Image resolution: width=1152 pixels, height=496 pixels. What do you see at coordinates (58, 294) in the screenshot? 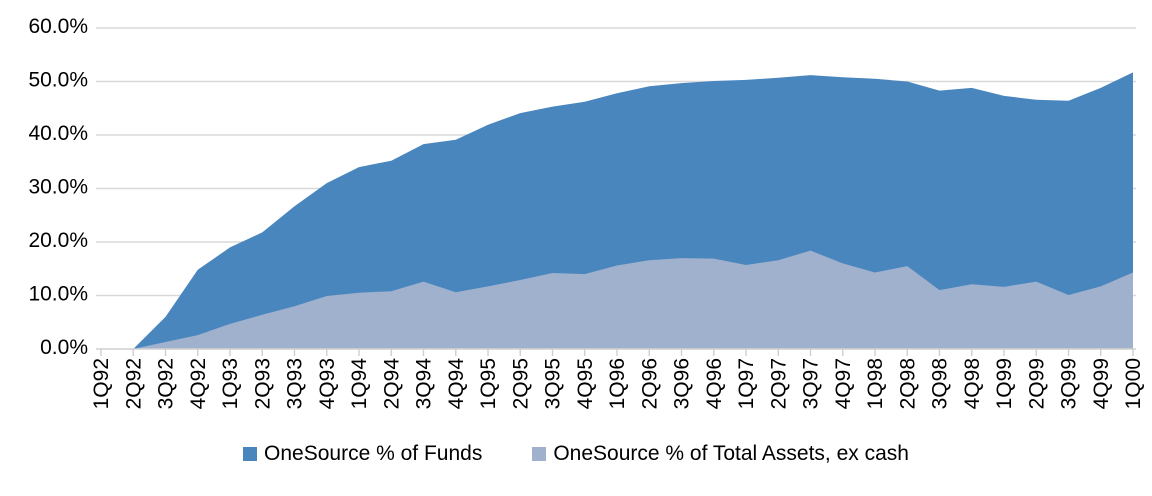
I see `y-axis-label: 10.0%` at bounding box center [58, 294].